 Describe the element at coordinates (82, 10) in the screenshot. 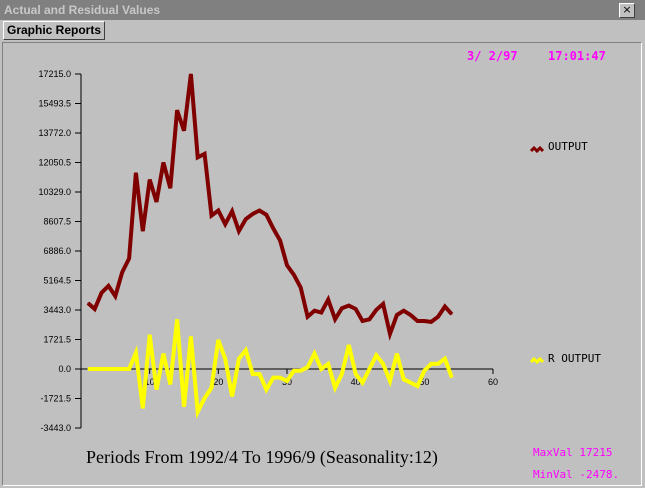

I see `window-title: Actual and Residual Values` at that location.